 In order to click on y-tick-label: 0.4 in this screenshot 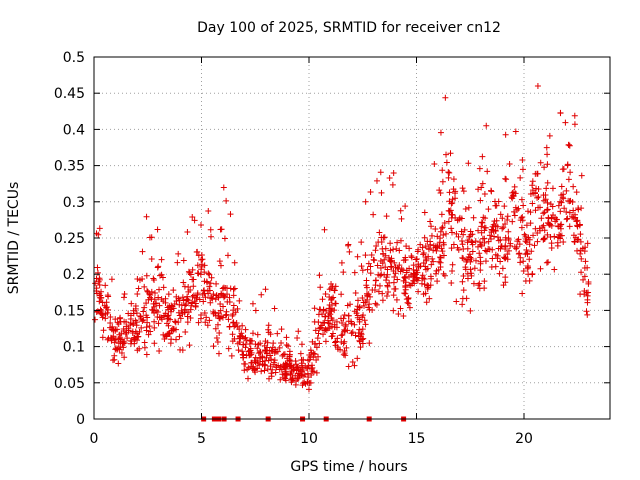, I will do `click(74, 130)`.